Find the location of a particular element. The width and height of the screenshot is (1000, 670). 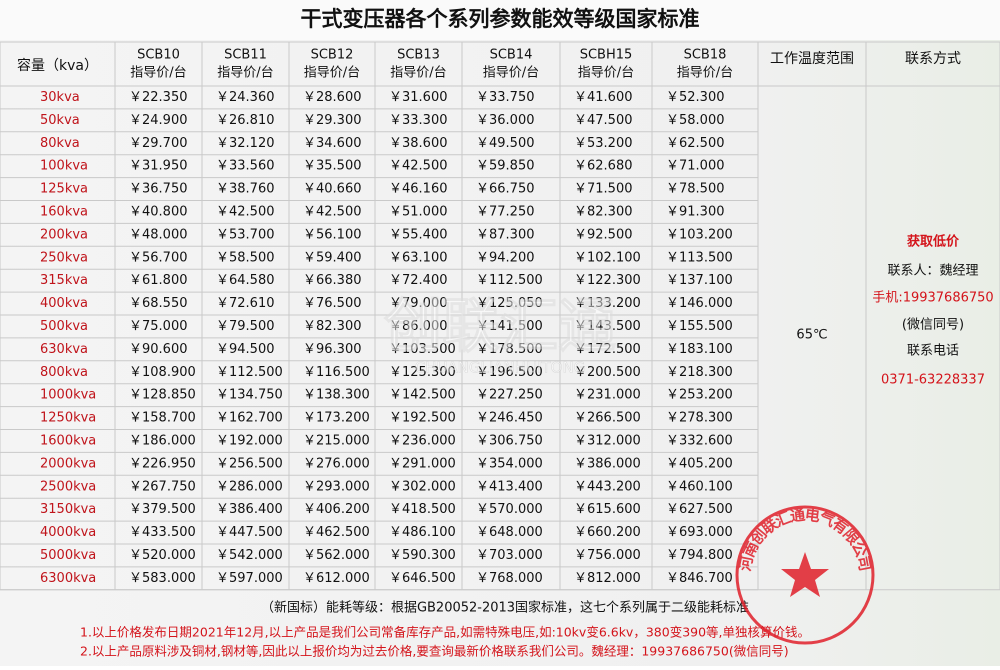

price-cell: ￥173.200 is located at coordinates (336, 418).